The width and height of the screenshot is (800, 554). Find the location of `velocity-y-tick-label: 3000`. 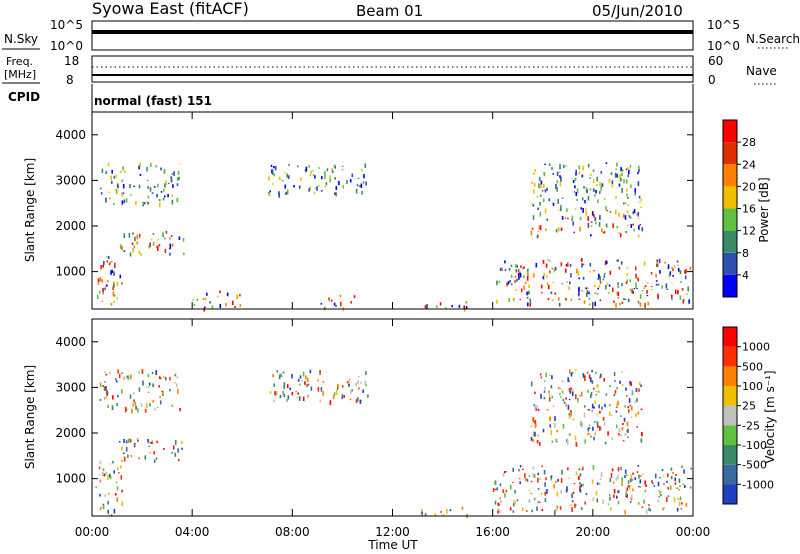

velocity-y-tick-label: 3000 is located at coordinates (70, 387).